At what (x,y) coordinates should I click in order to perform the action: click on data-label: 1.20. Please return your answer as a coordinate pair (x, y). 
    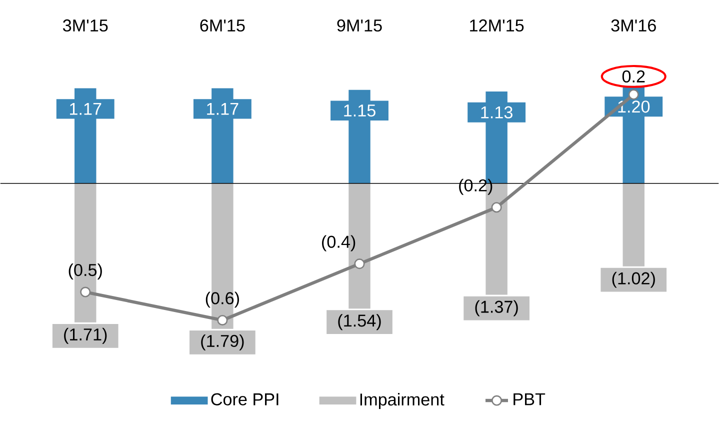
    Looking at the image, I should click on (634, 106).